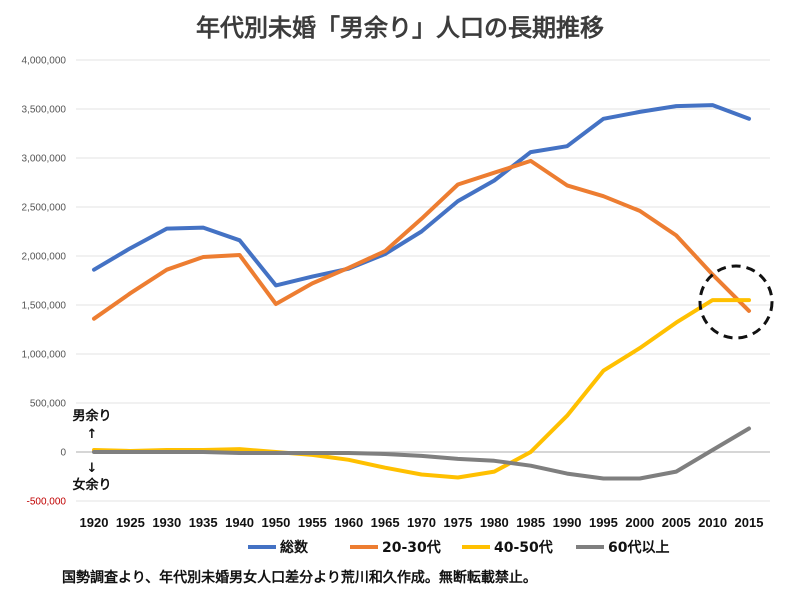  What do you see at coordinates (92, 434) in the screenshot?
I see `arrow-up-label: ↑` at bounding box center [92, 434].